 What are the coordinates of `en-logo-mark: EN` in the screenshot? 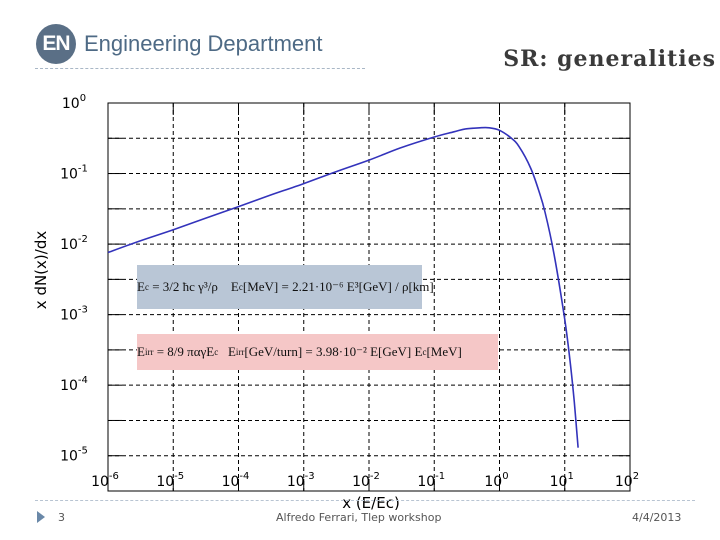 It's located at (56, 44).